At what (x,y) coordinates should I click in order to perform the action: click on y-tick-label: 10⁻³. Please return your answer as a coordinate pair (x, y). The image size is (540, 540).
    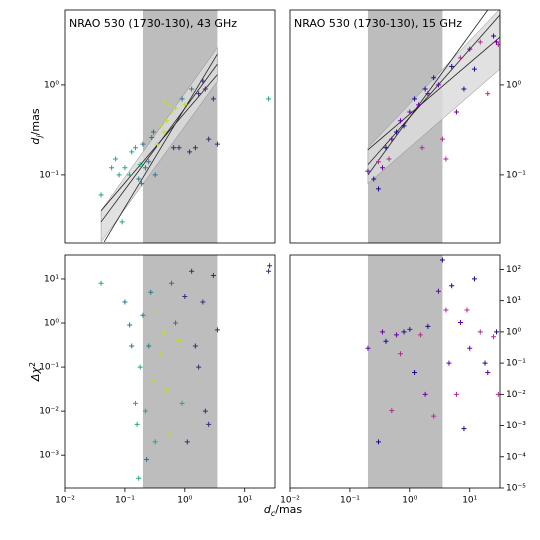
    Looking at the image, I should click on (49, 456).